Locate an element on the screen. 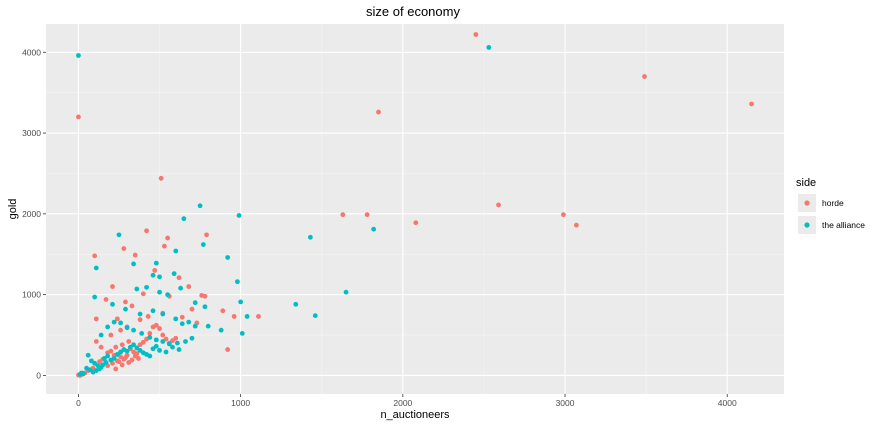  legend-entries: horde the alliance is located at coordinates (831, 214).